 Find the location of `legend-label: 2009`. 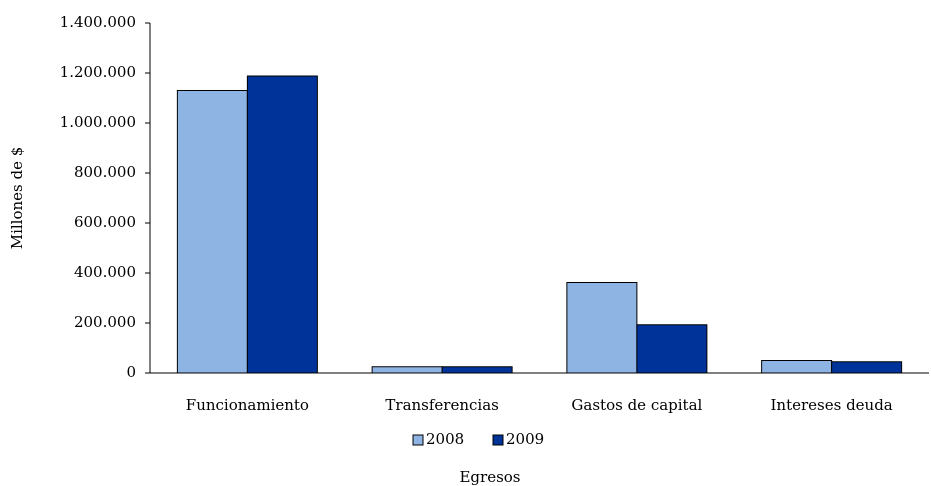

legend-label: 2009 is located at coordinates (525, 439).